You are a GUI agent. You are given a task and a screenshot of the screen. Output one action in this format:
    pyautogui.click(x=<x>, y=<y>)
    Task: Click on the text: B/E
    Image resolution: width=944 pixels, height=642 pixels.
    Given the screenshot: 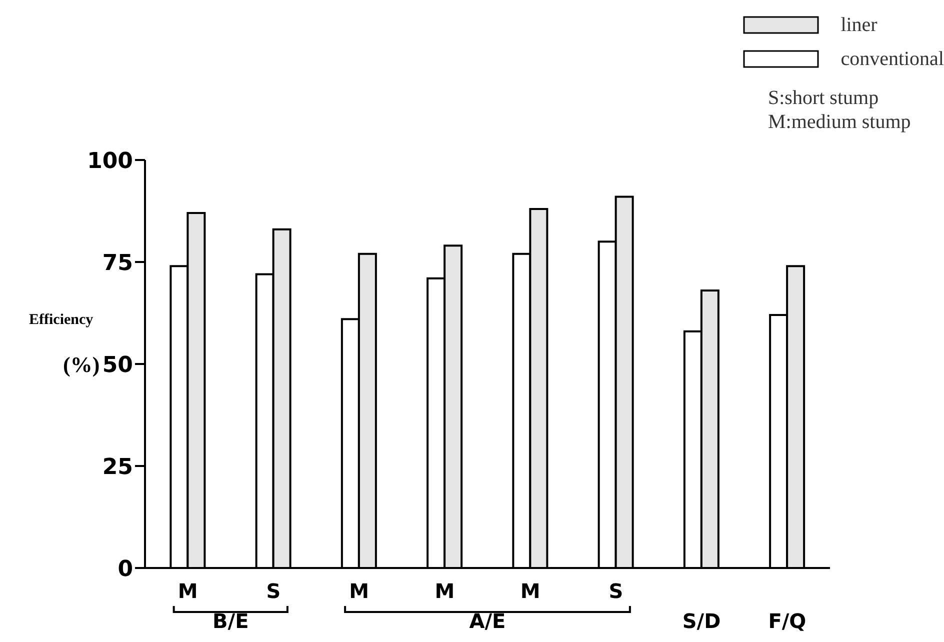 What is the action you would take?
    pyautogui.click(x=230, y=621)
    